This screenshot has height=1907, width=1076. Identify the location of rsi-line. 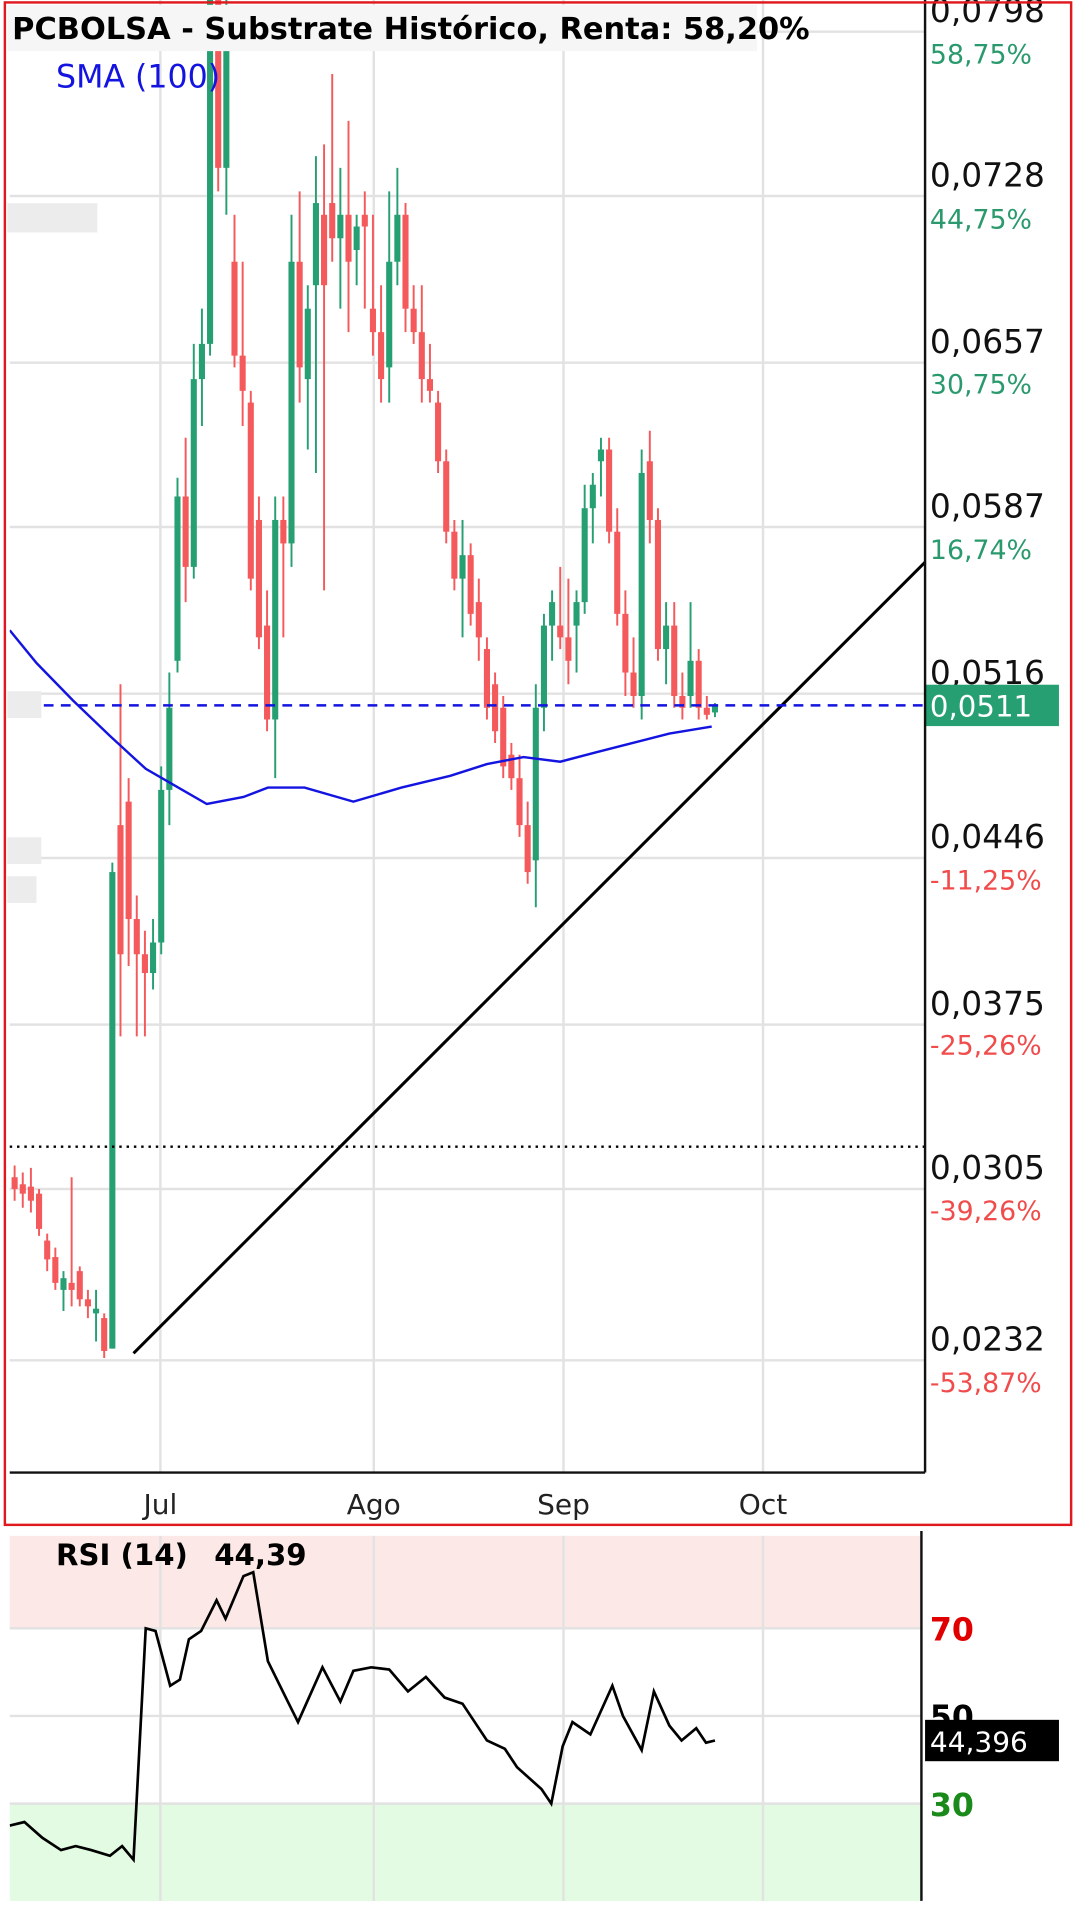
(362, 1717).